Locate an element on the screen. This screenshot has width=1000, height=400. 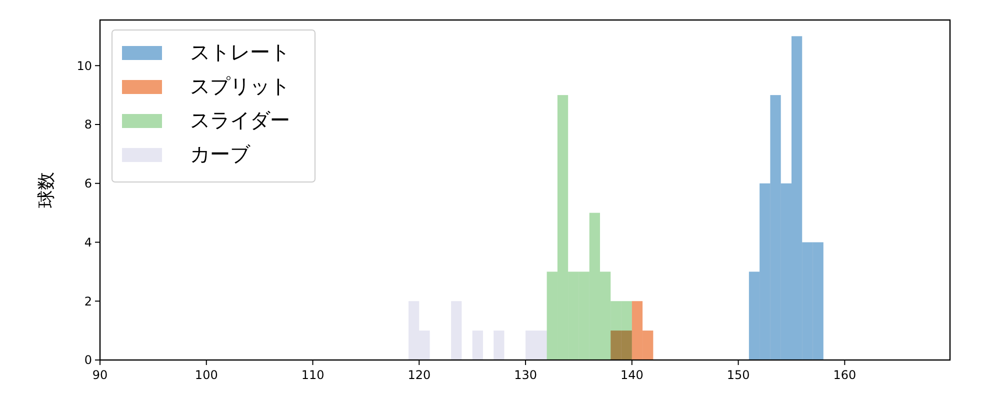
x-tick-label: 140 is located at coordinates (632, 375).